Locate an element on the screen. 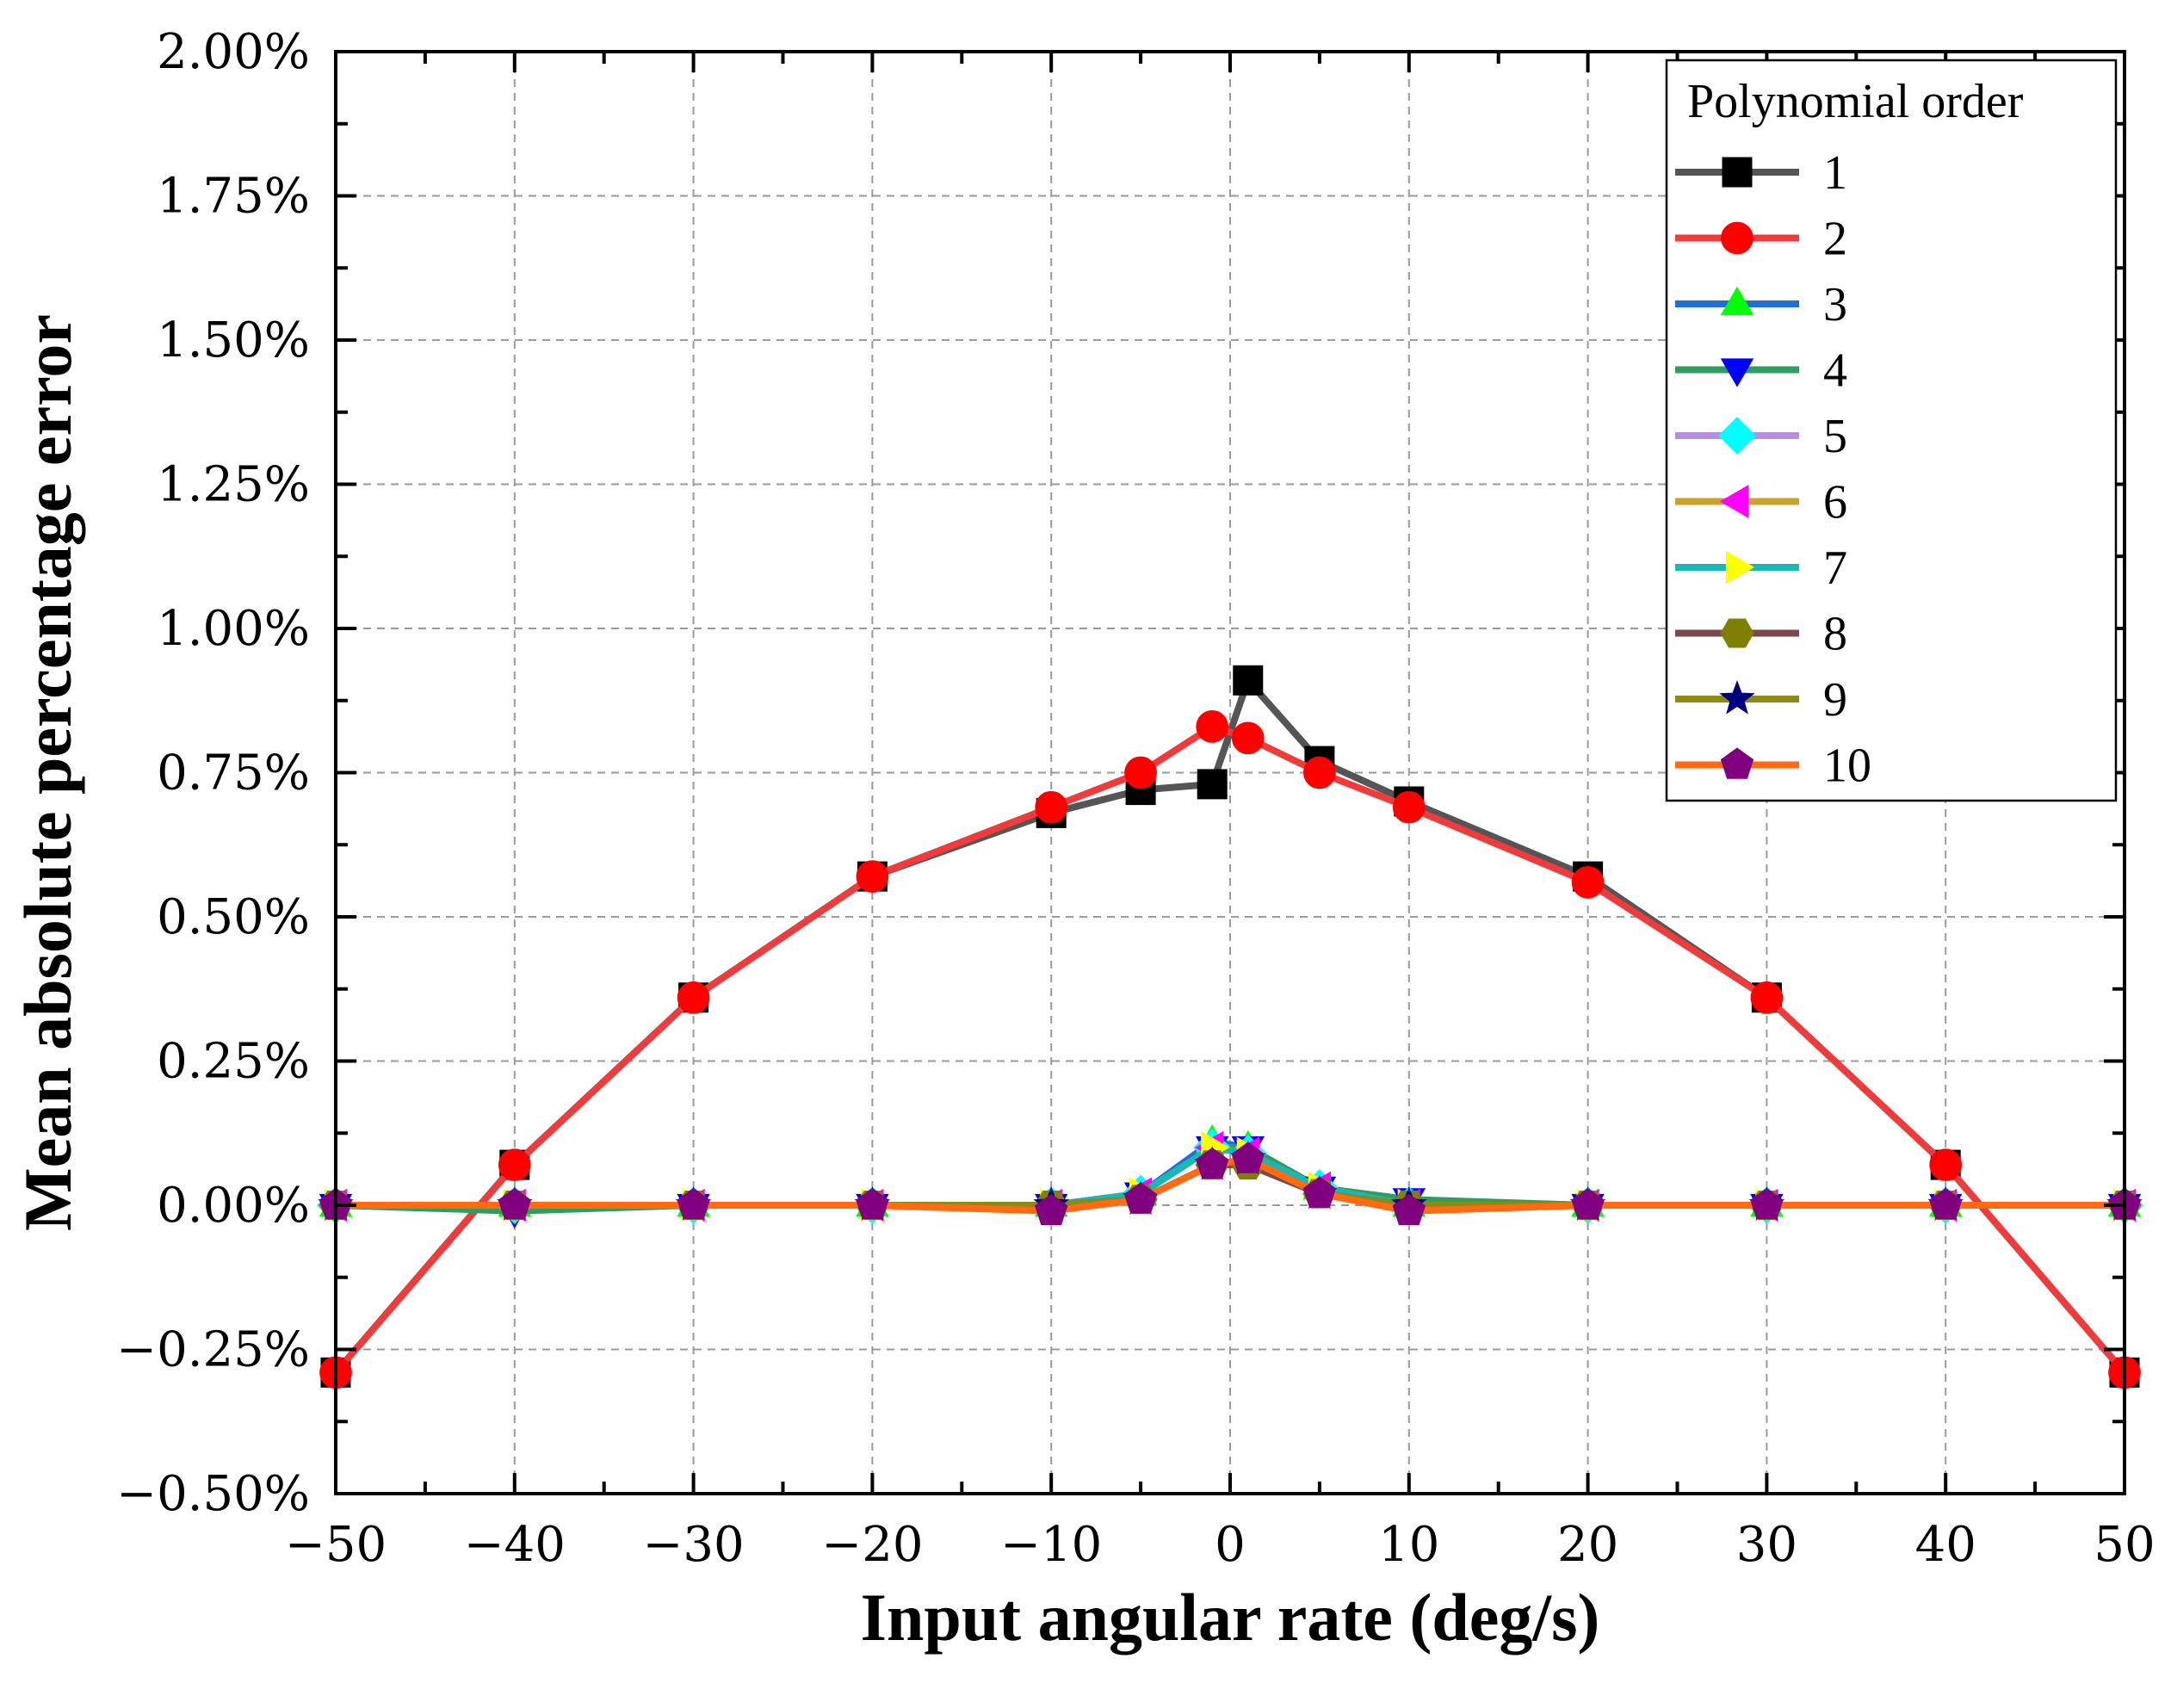  legend-title: Polynomial order is located at coordinates (1856, 101).